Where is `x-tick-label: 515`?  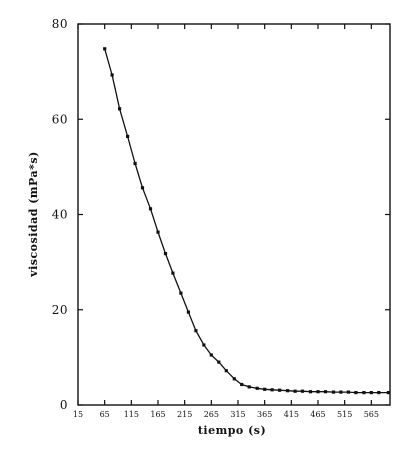 x-tick-label: 515 is located at coordinates (344, 414).